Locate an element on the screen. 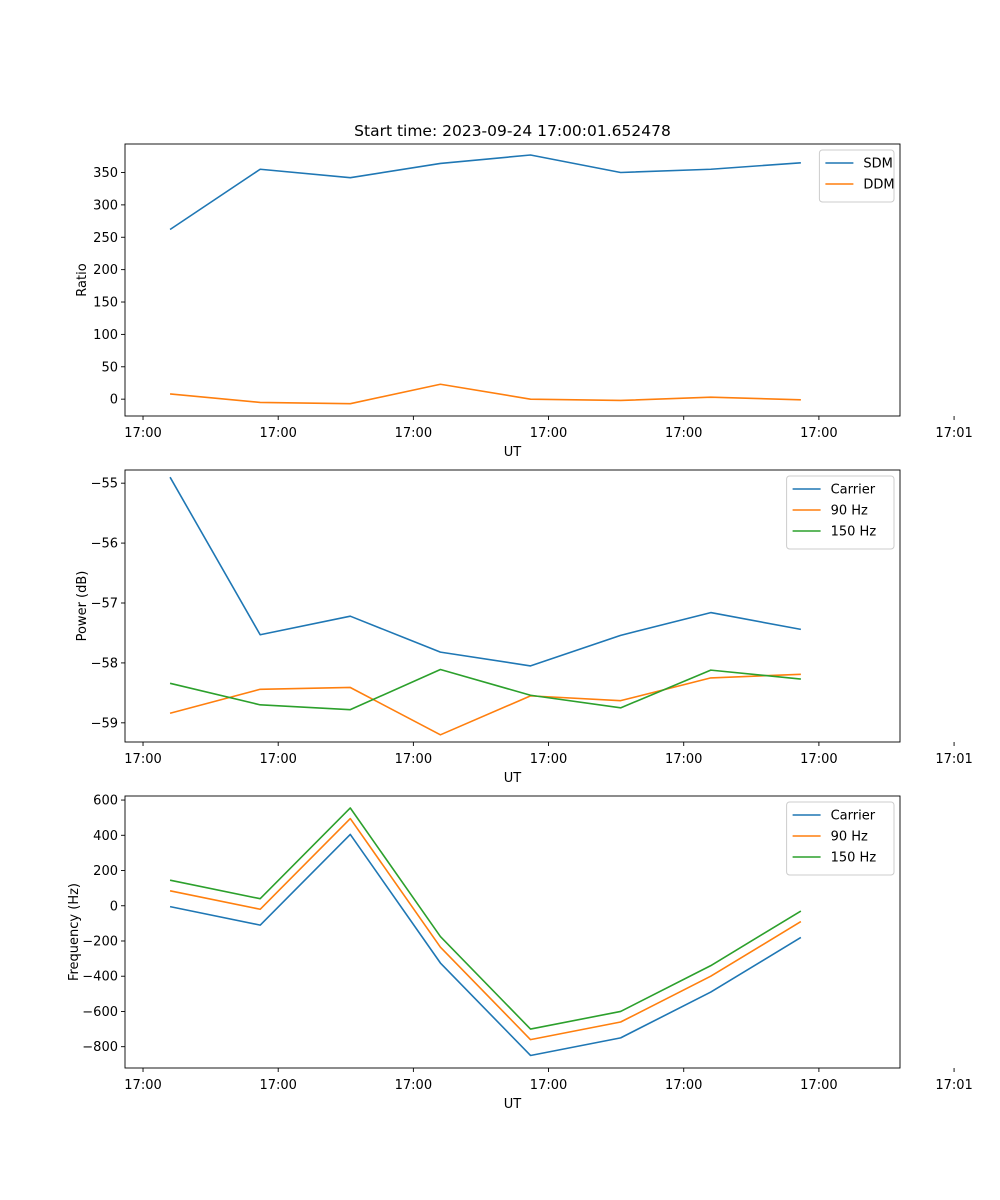  series-line-ddm is located at coordinates (485, 394).